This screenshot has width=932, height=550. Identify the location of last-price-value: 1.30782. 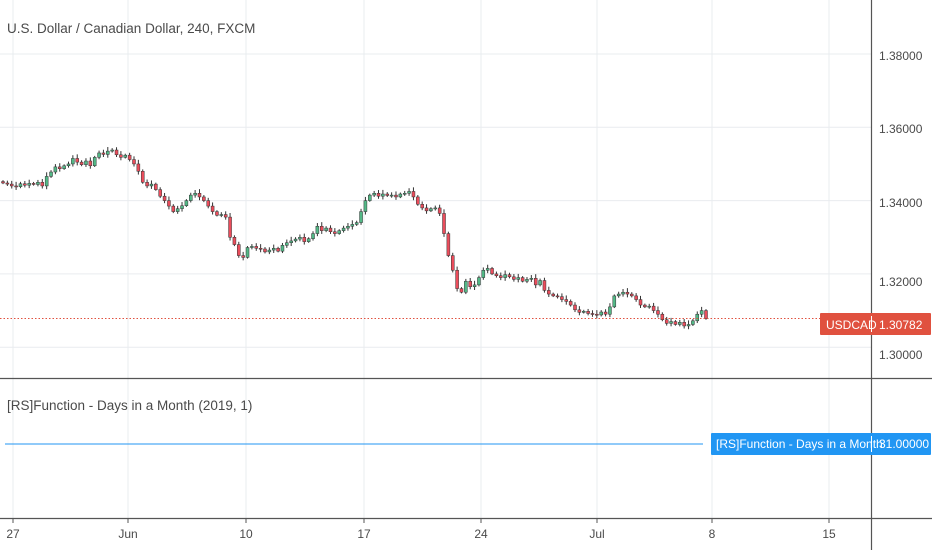
(901, 325).